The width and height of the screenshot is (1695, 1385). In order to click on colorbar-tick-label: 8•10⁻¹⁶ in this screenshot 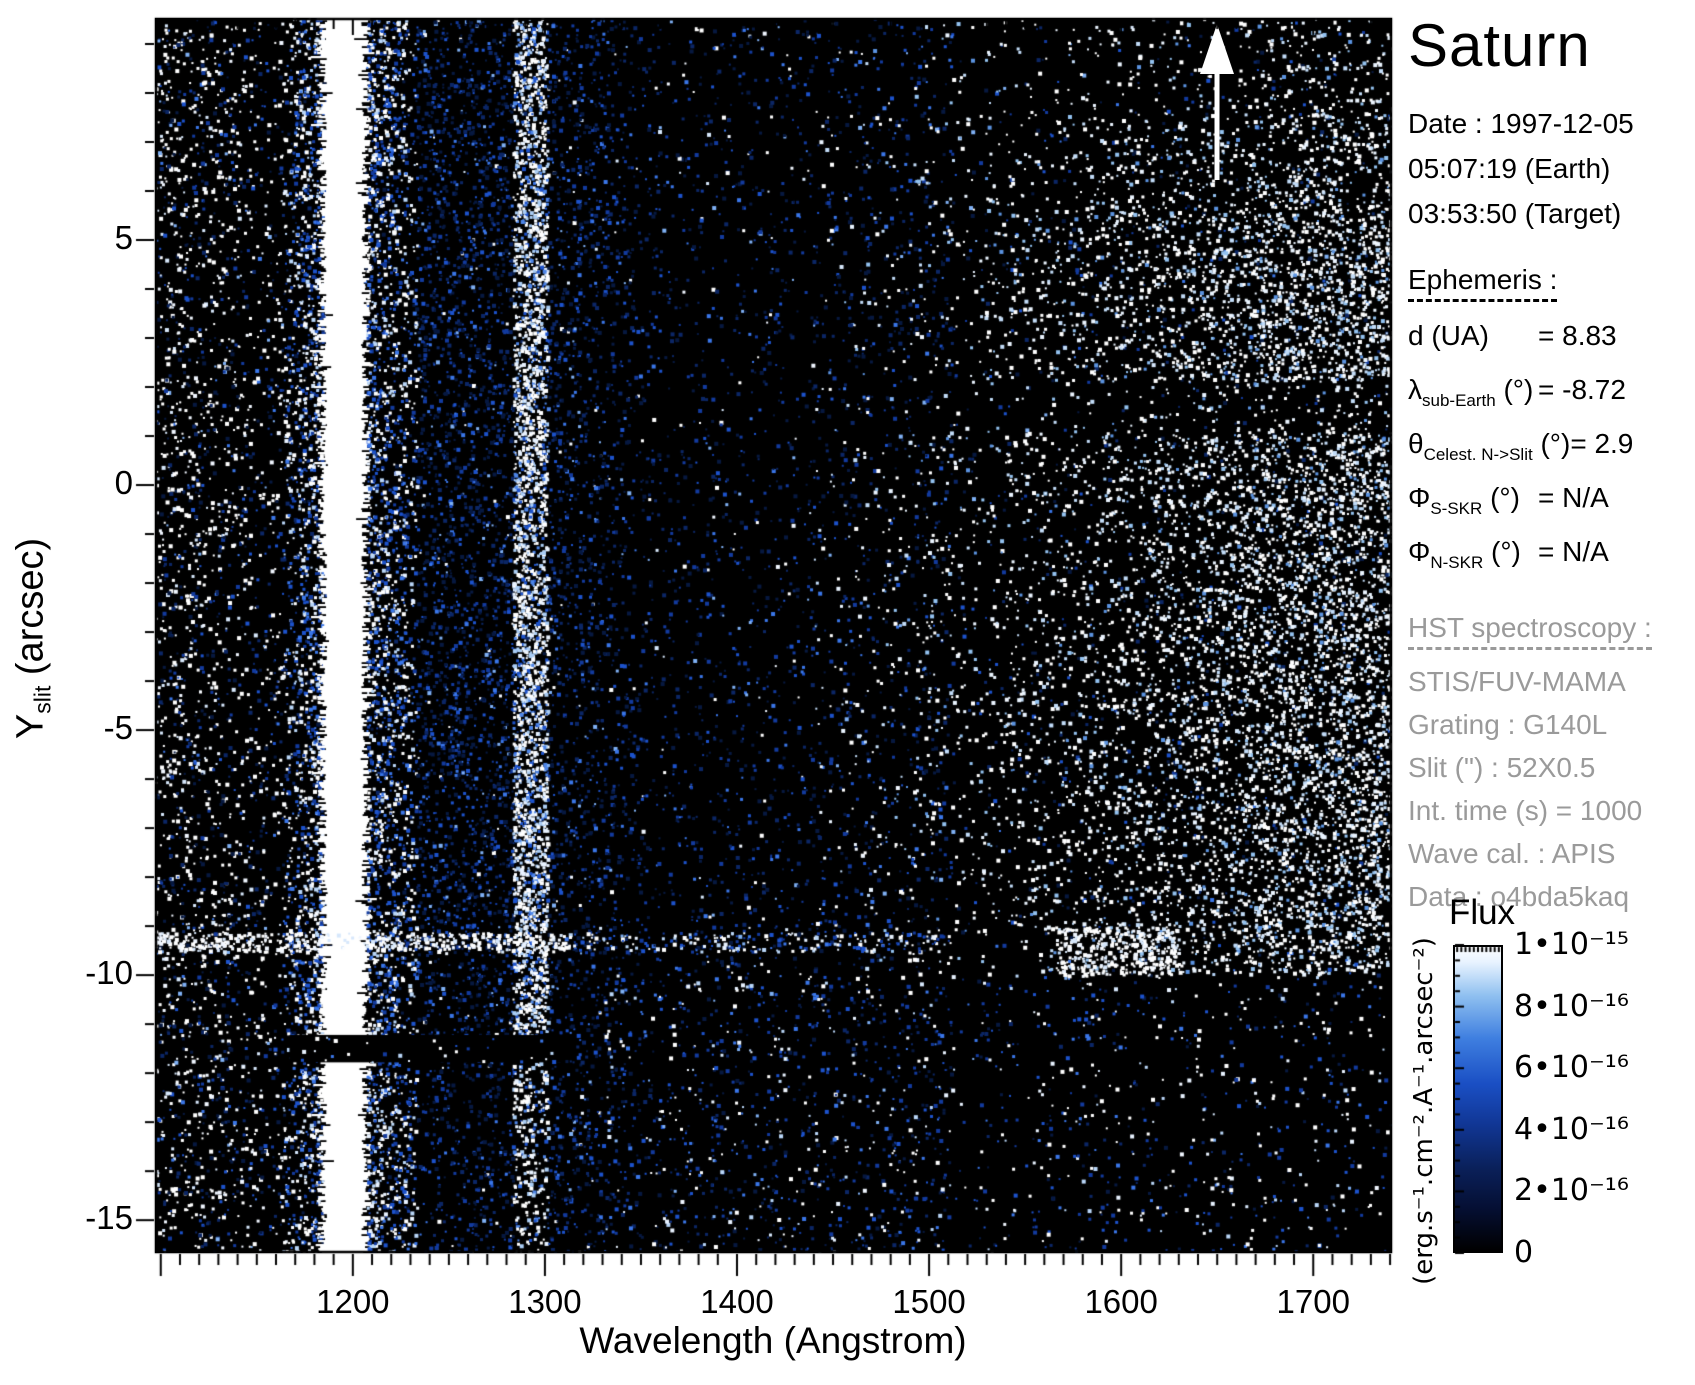, I will do `click(1571, 1006)`.